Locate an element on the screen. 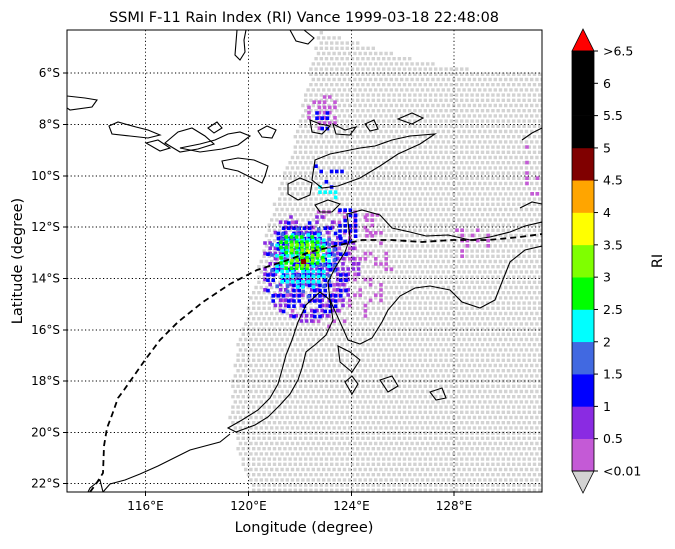  colorbar-tick-label: 4.5 is located at coordinates (613, 180).